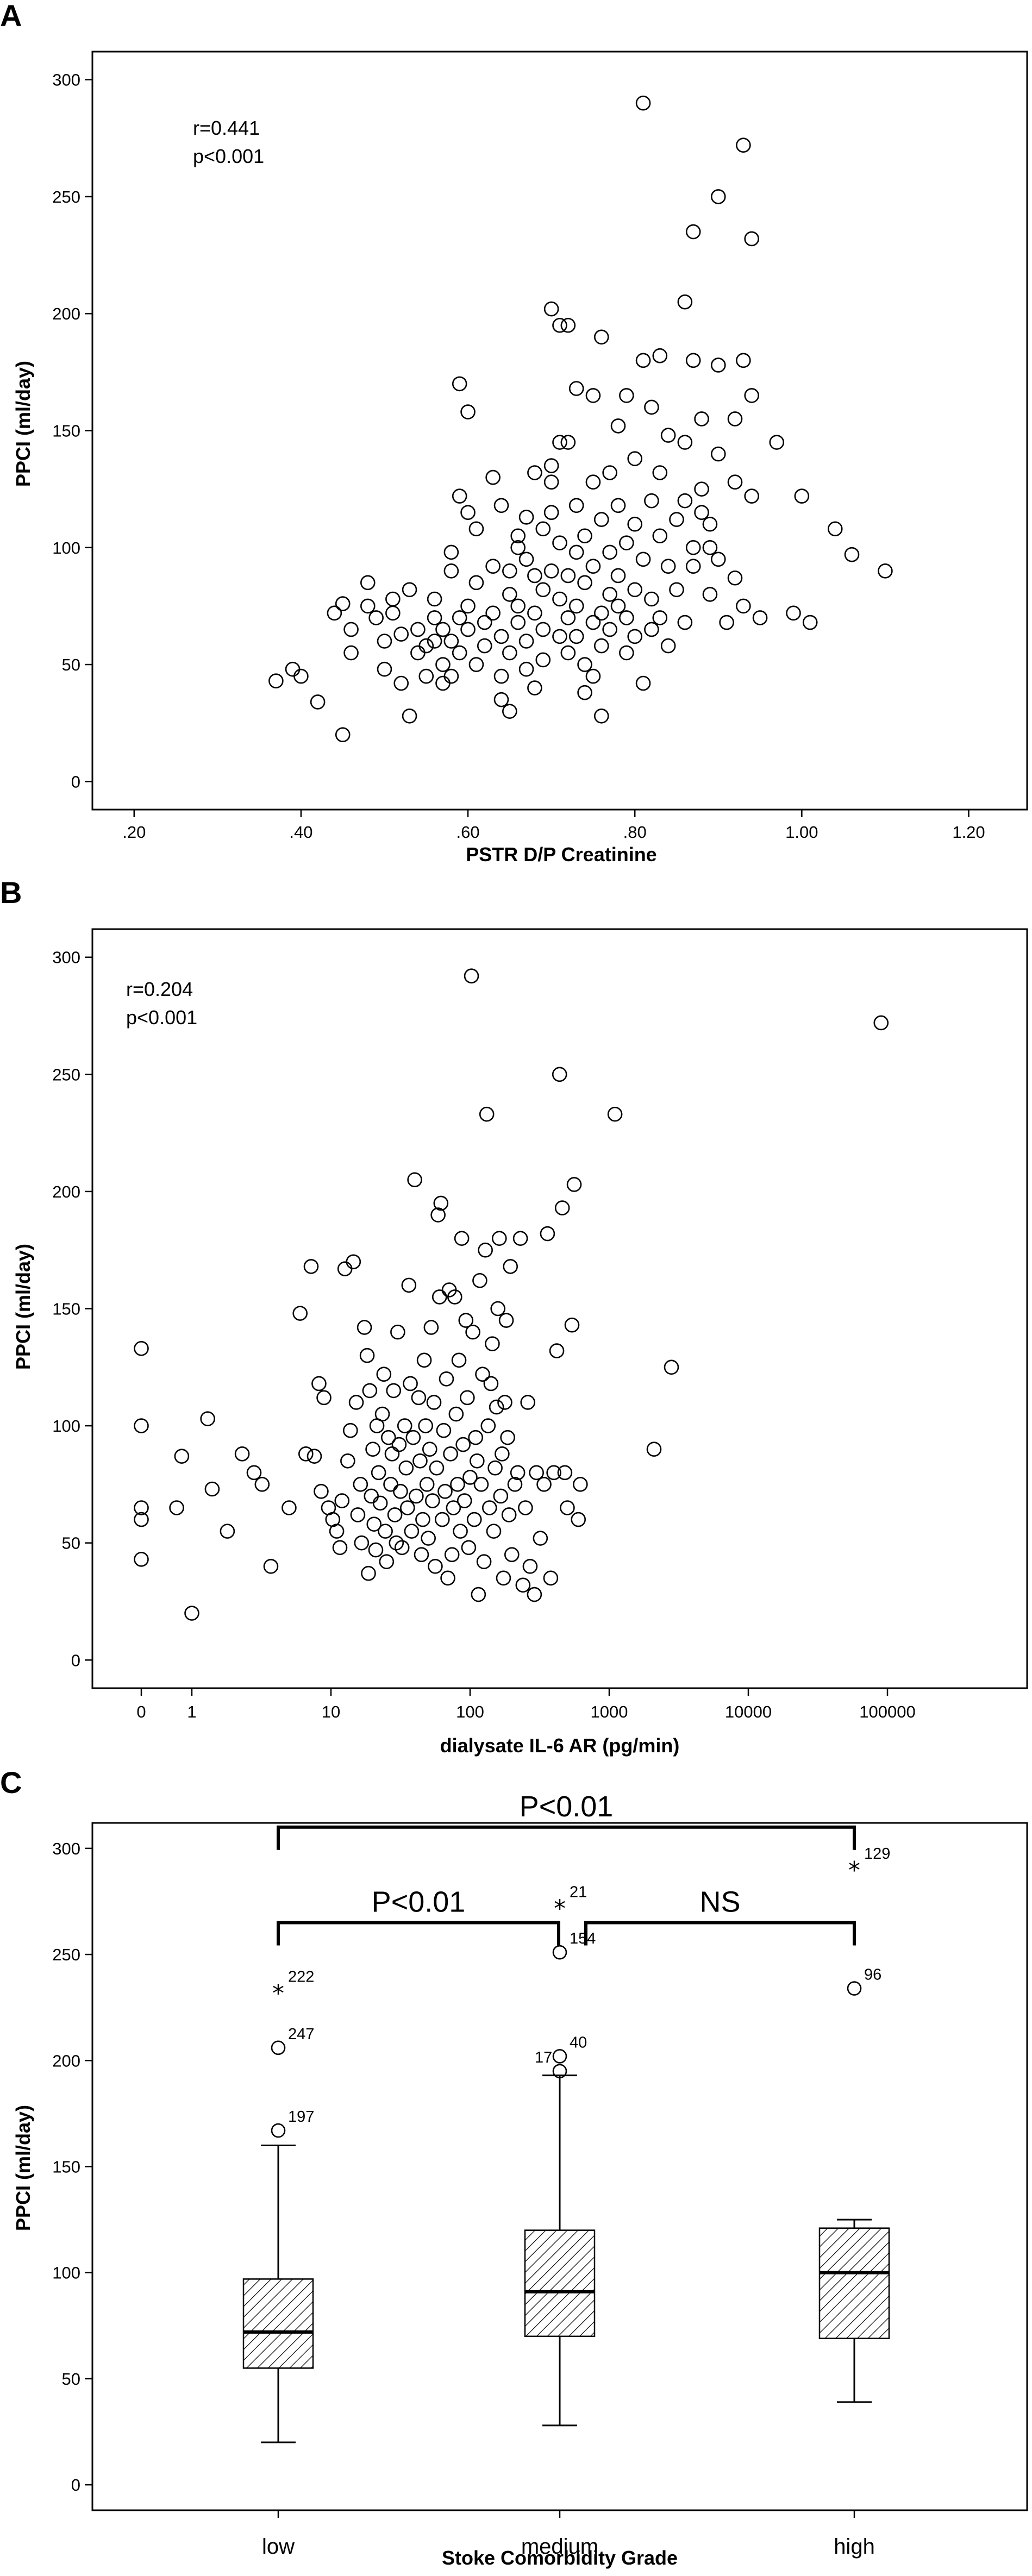  Describe the element at coordinates (854, 2547) in the screenshot. I see `x-category-label: high` at that location.